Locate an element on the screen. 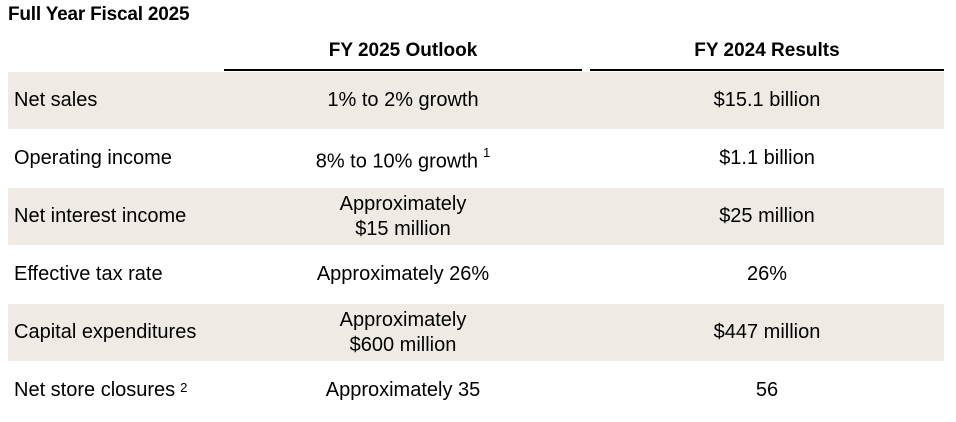 This screenshot has height=422, width=956. row-label: Net store closures 2 is located at coordinates (119, 390).